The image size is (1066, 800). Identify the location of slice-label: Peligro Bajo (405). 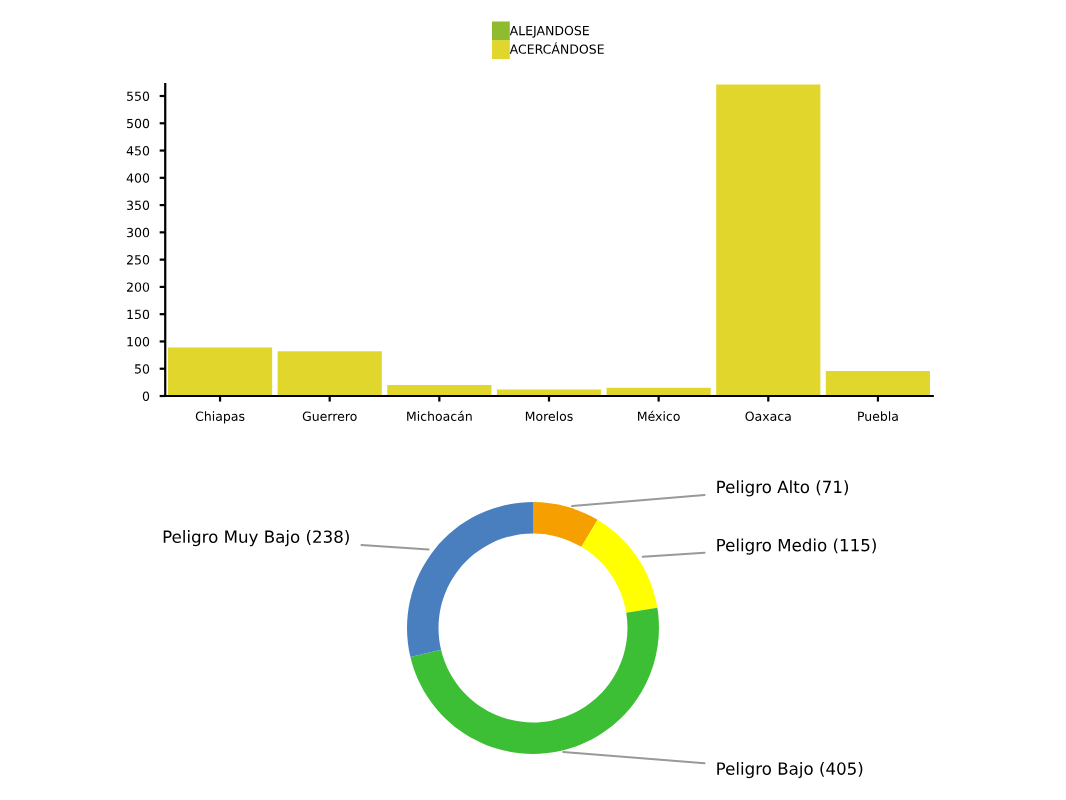
(790, 770).